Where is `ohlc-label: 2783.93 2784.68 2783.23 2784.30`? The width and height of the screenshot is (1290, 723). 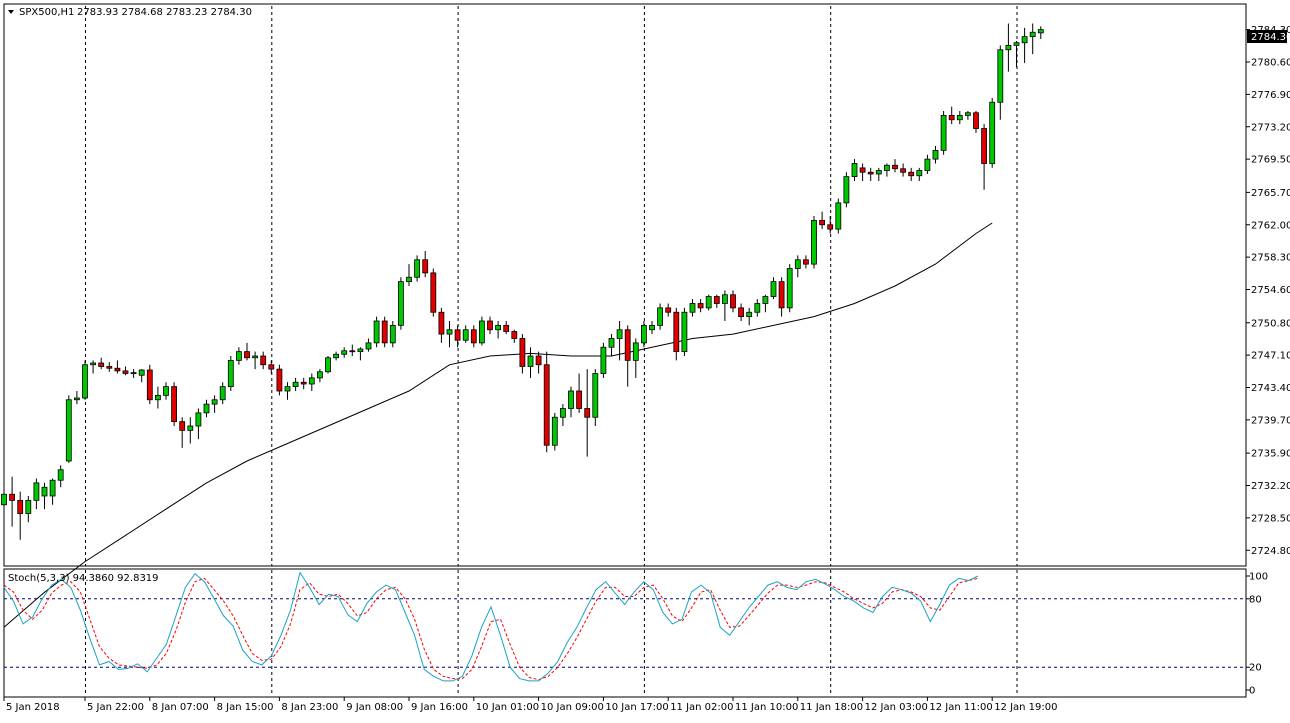
ohlc-label: 2783.93 2784.68 2783.23 2784.30 is located at coordinates (164, 12).